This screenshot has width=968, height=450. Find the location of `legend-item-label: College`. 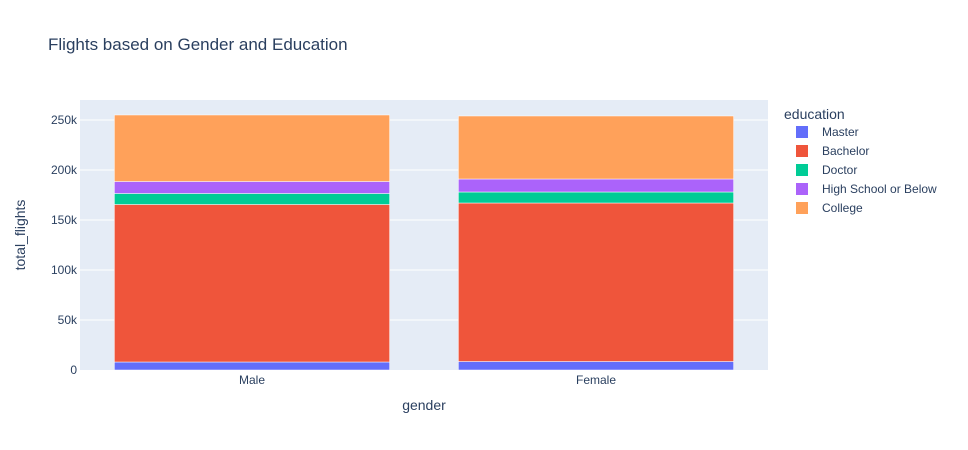

legend-item-label: College is located at coordinates (842, 208).